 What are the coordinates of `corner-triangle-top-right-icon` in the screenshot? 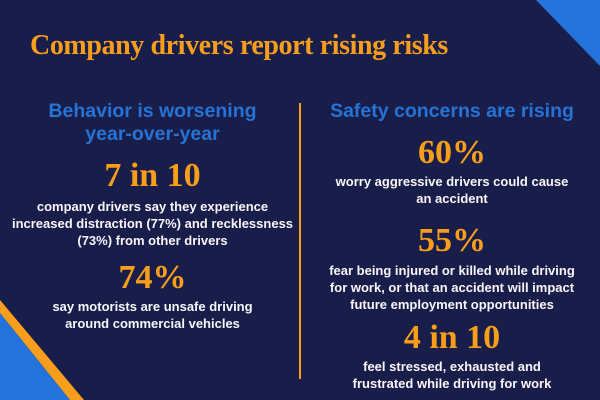 It's located at (568, 33).